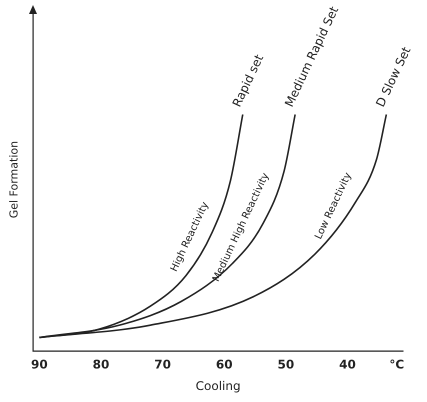  What do you see at coordinates (224, 365) in the screenshot?
I see `x-tick-label: 60` at bounding box center [224, 365].